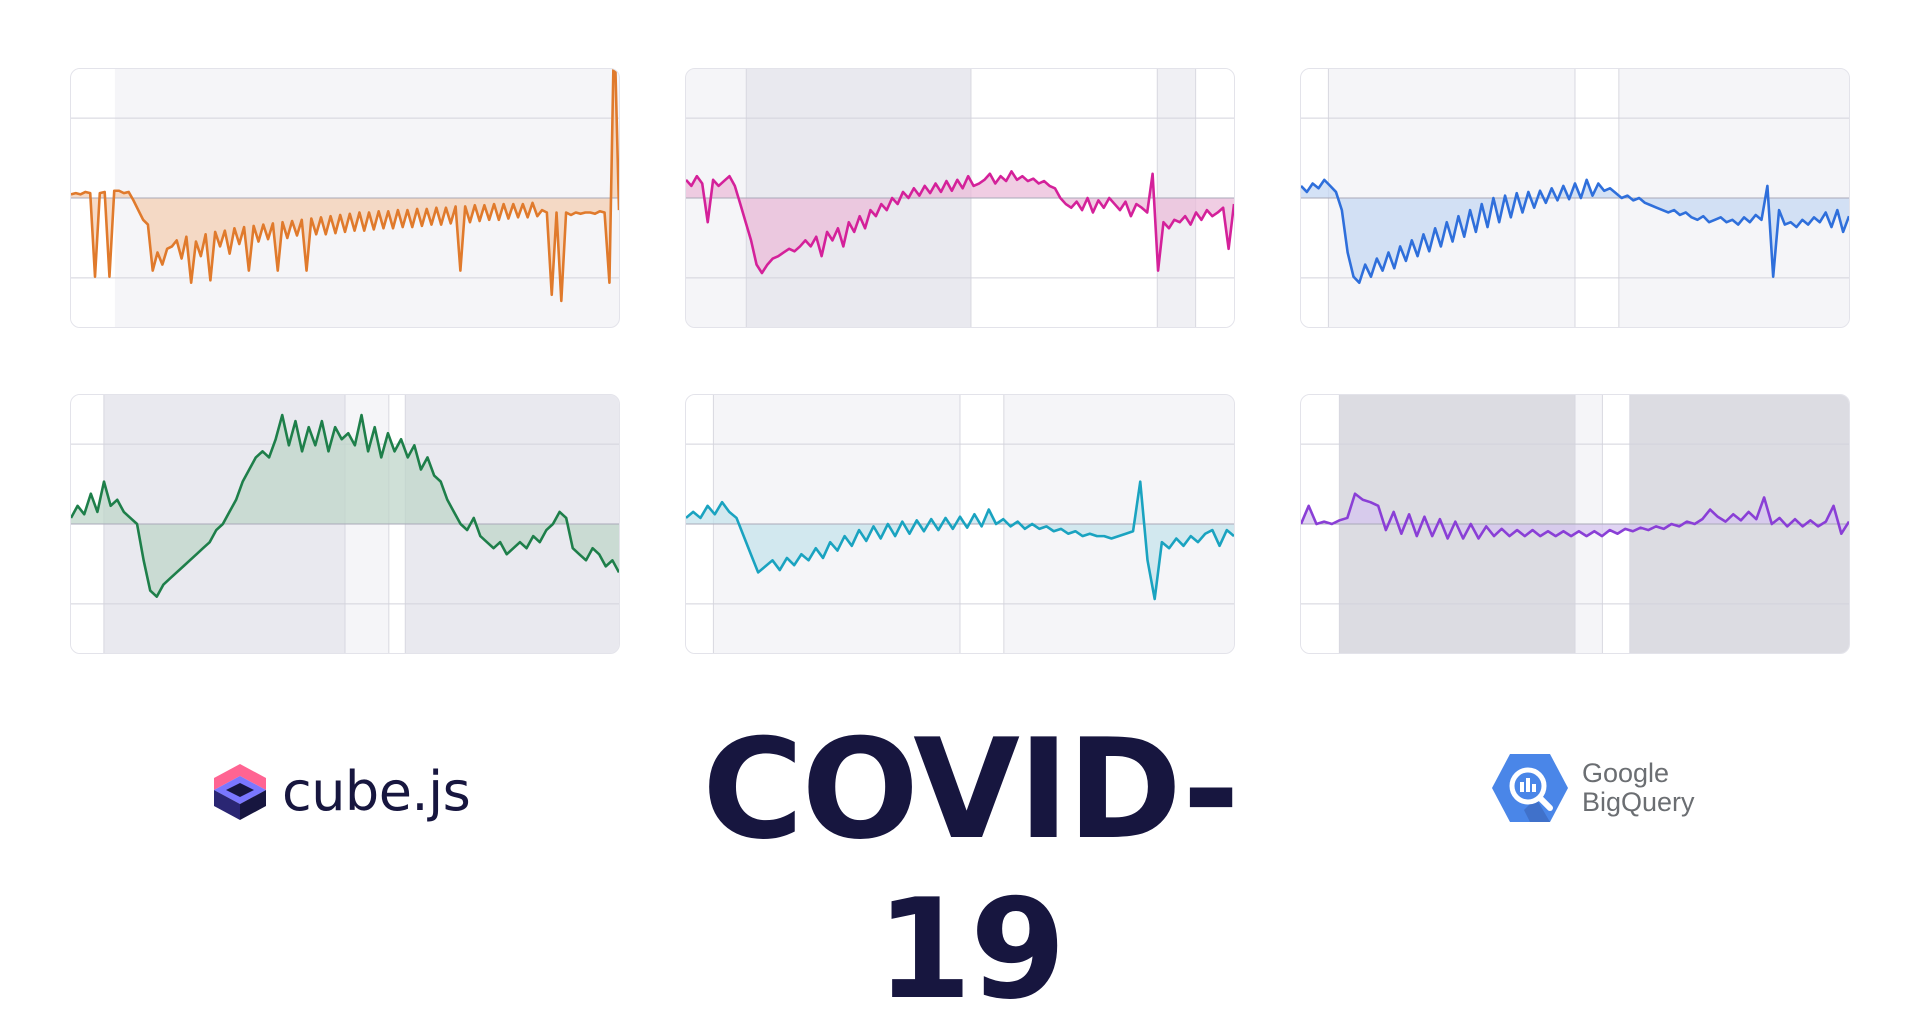 This screenshot has height=1030, width=1920. What do you see at coordinates (376, 791) in the screenshot?
I see `cube-js-wordmark: cube.js` at bounding box center [376, 791].